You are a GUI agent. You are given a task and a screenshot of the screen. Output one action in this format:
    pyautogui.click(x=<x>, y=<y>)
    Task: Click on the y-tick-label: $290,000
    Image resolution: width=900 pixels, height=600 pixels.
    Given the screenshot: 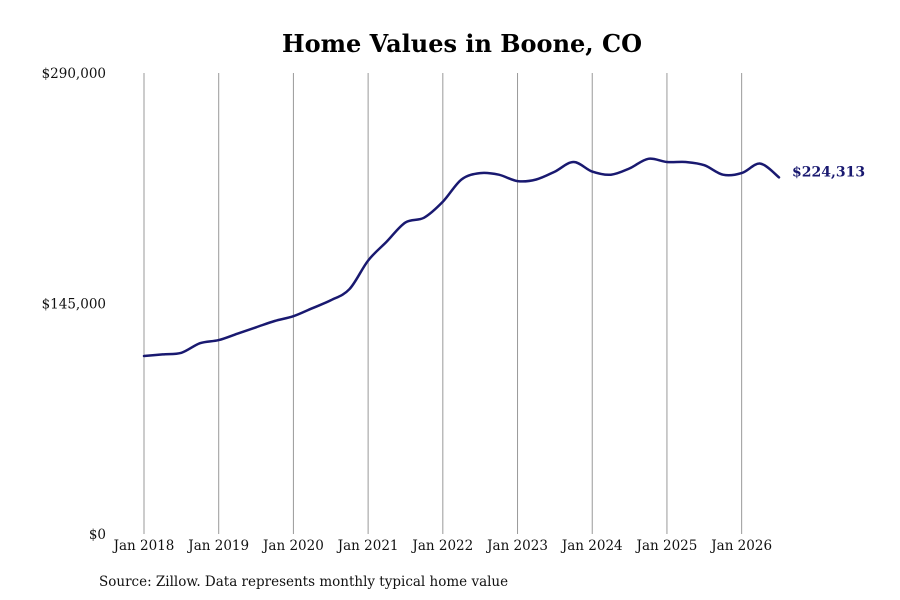 What is the action you would take?
    pyautogui.click(x=74, y=74)
    